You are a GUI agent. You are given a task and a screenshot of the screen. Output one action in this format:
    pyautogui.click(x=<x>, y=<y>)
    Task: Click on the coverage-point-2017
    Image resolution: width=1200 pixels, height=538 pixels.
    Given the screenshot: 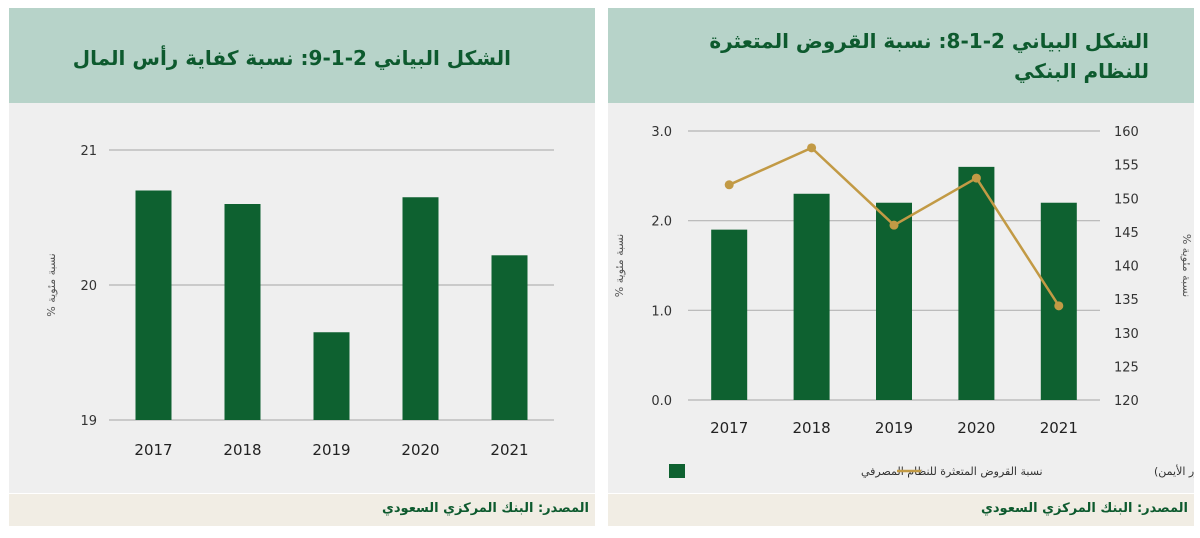 What is the action you would take?
    pyautogui.click(x=729, y=185)
    